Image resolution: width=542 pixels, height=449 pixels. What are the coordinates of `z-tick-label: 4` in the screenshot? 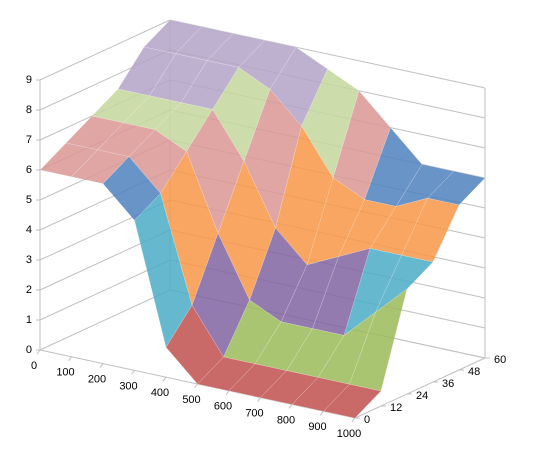 It's located at (29, 230).